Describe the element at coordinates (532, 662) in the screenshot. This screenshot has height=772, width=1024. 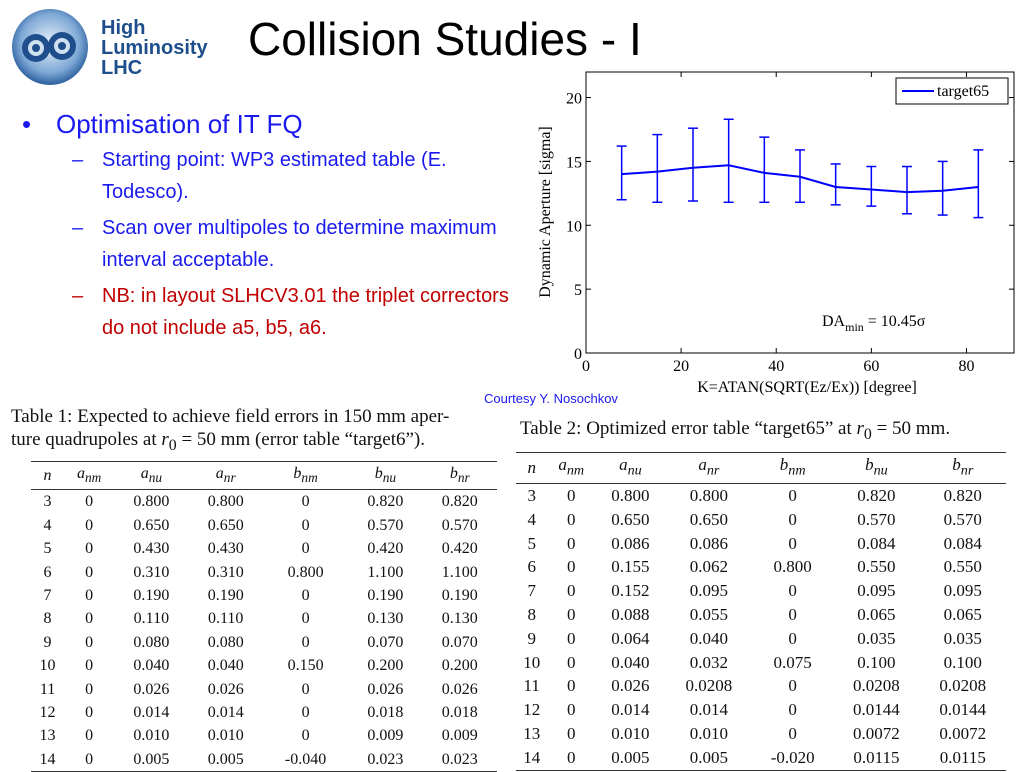
I see `table-cell: 10` at that location.